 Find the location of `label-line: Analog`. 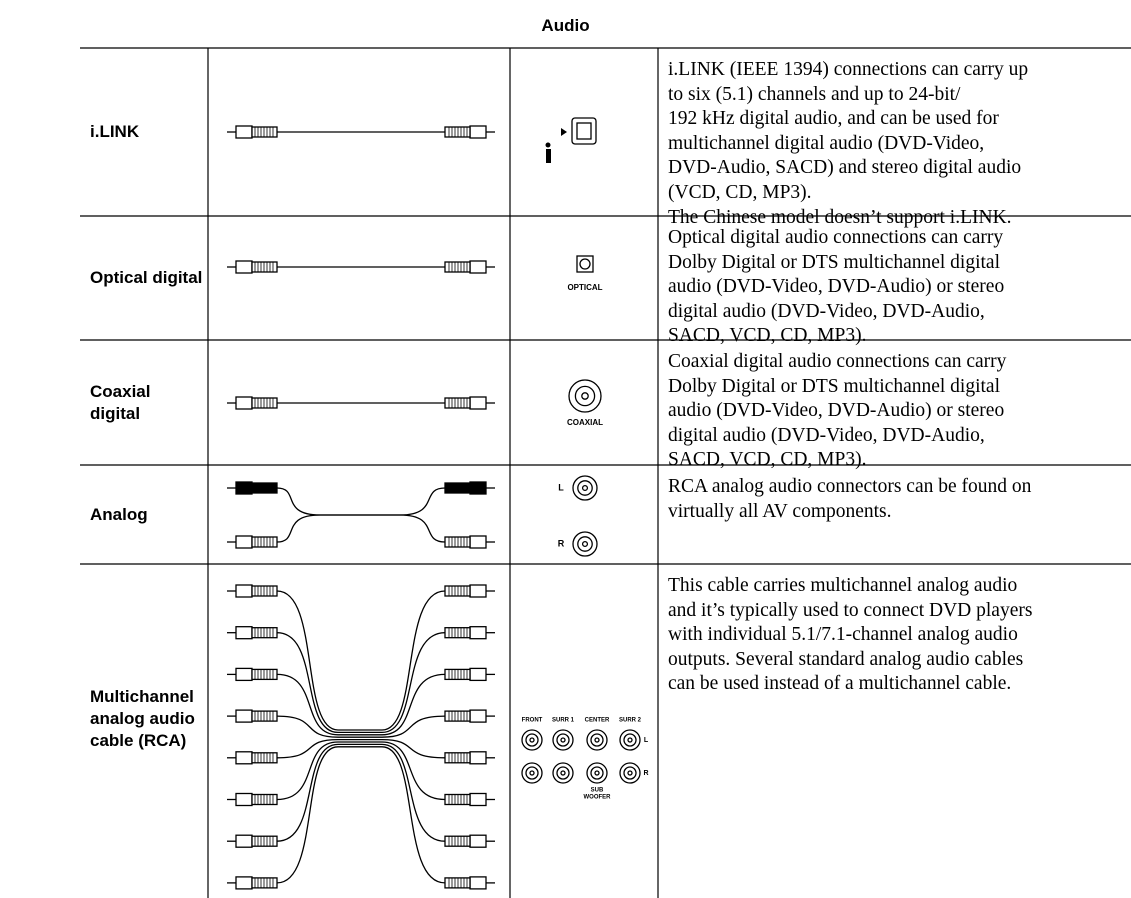

label-line: Analog is located at coordinates (119, 514).